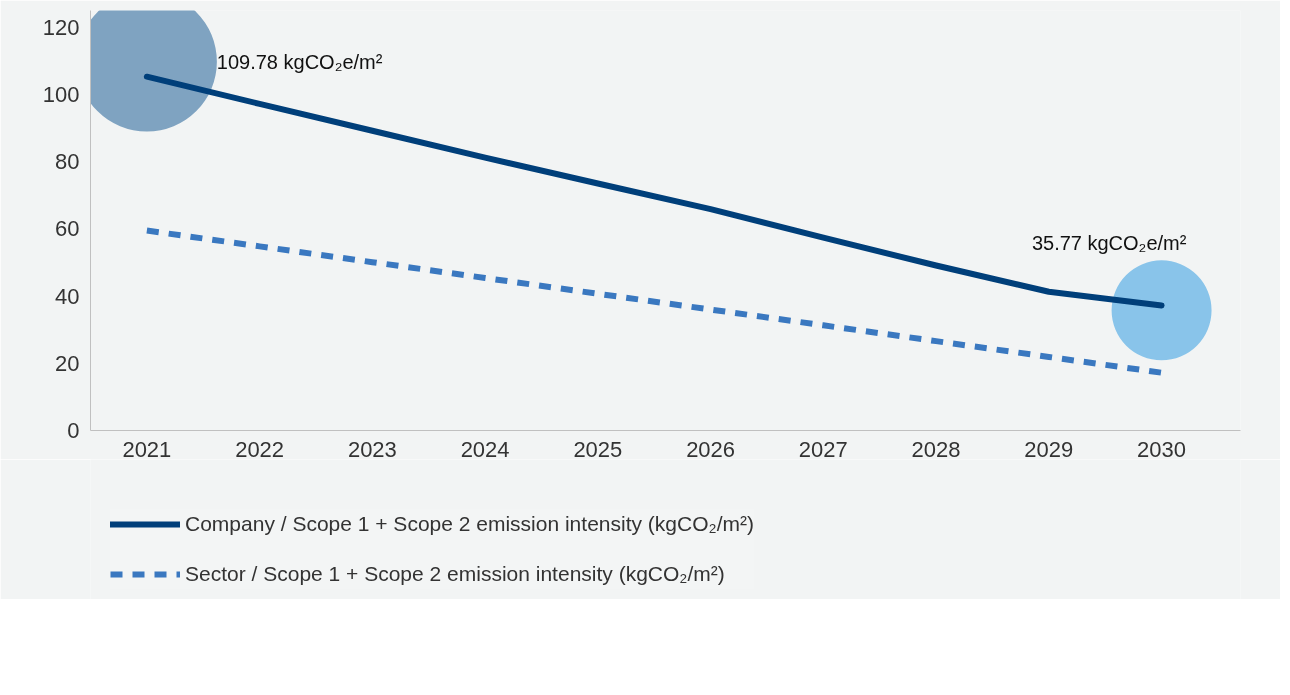  What do you see at coordinates (1049, 449) in the screenshot?
I see `x-tick-label: 2029` at bounding box center [1049, 449].